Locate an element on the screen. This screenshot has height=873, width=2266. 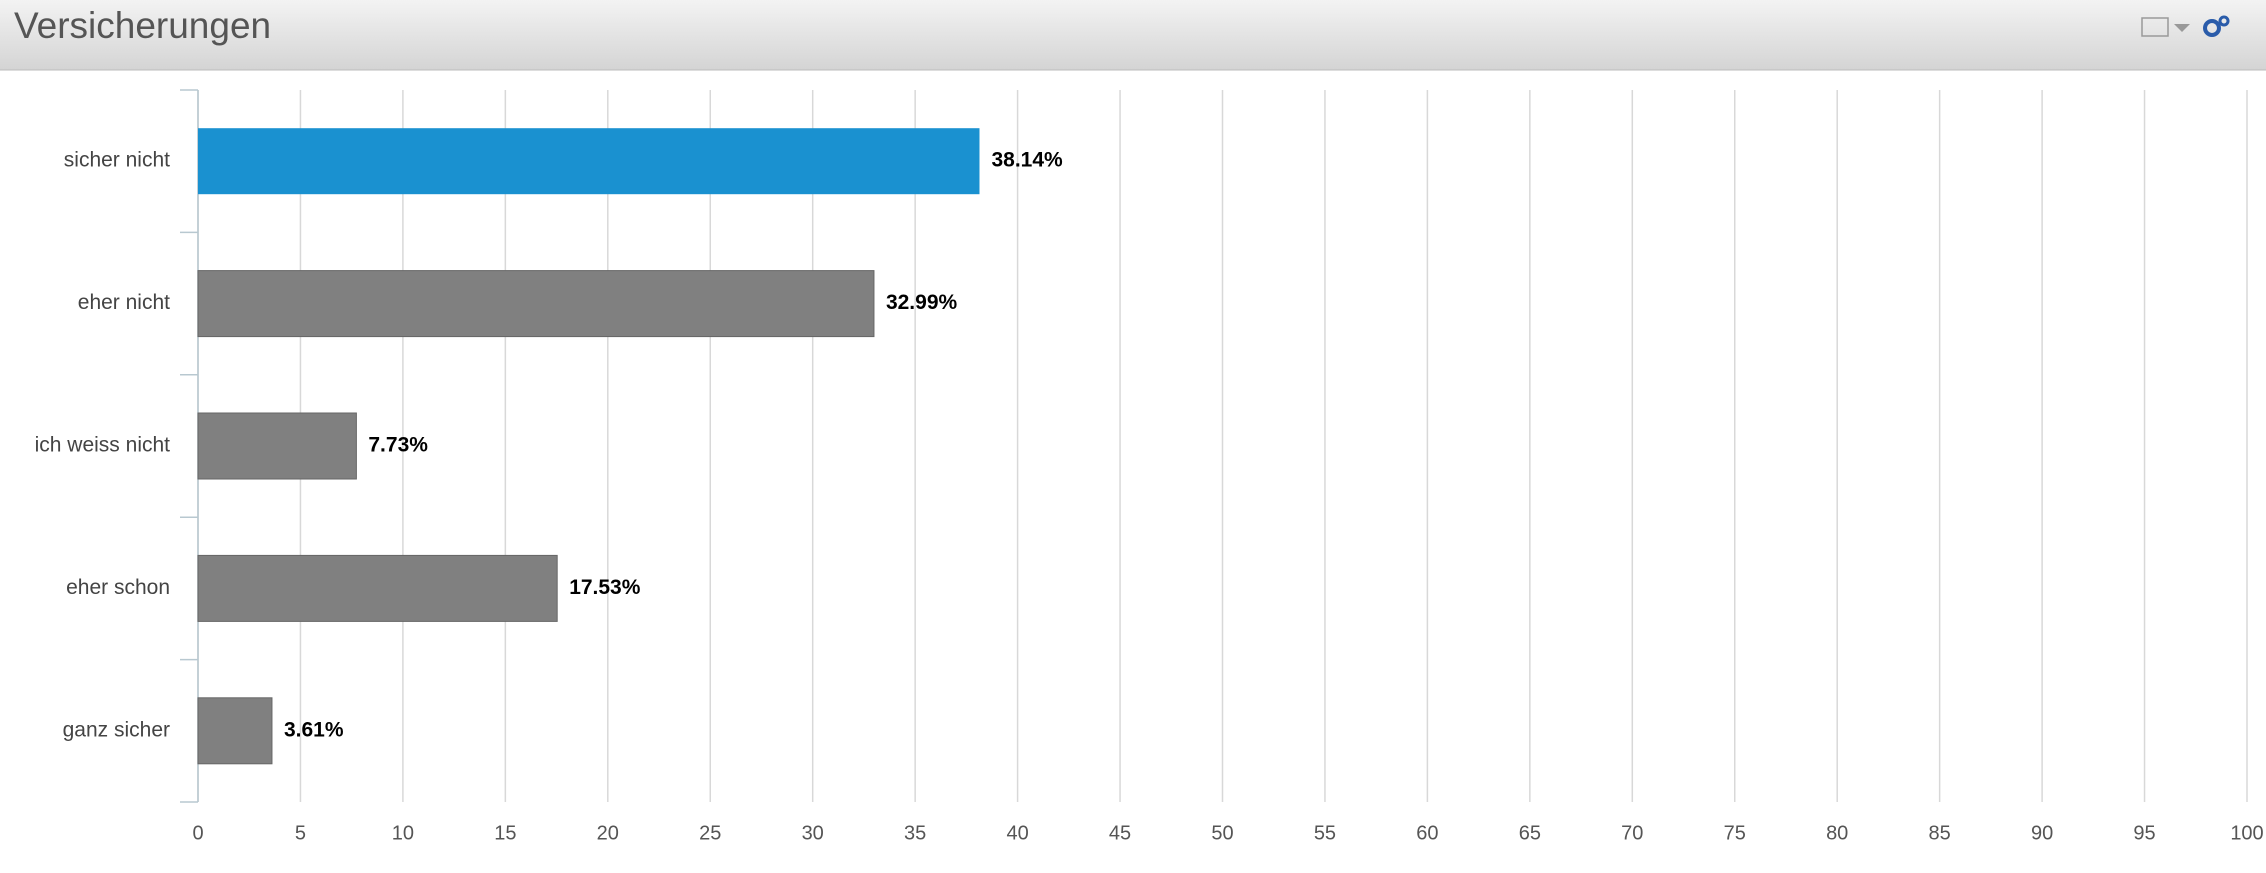
chart-icon is located at coordinates (2155, 27).